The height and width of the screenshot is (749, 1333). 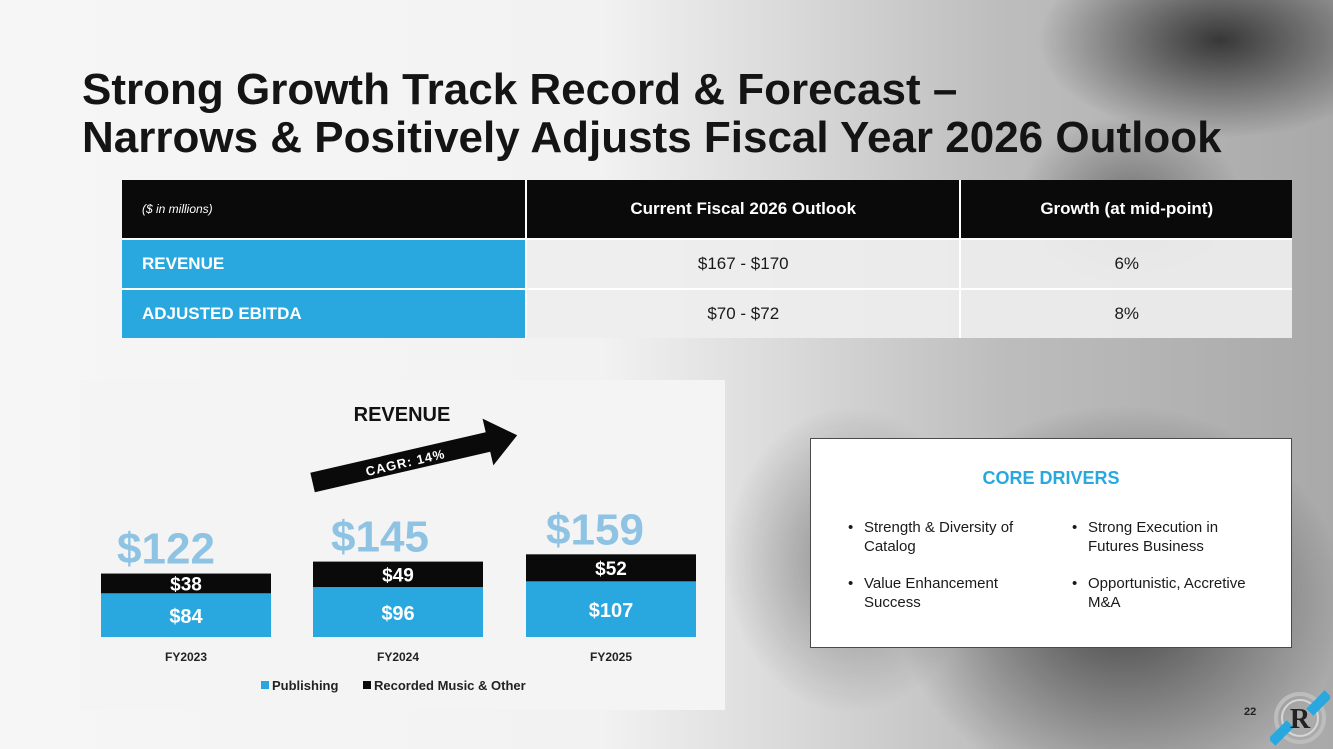 I want to click on bar-recorded-music-fy2024, so click(x=398, y=574).